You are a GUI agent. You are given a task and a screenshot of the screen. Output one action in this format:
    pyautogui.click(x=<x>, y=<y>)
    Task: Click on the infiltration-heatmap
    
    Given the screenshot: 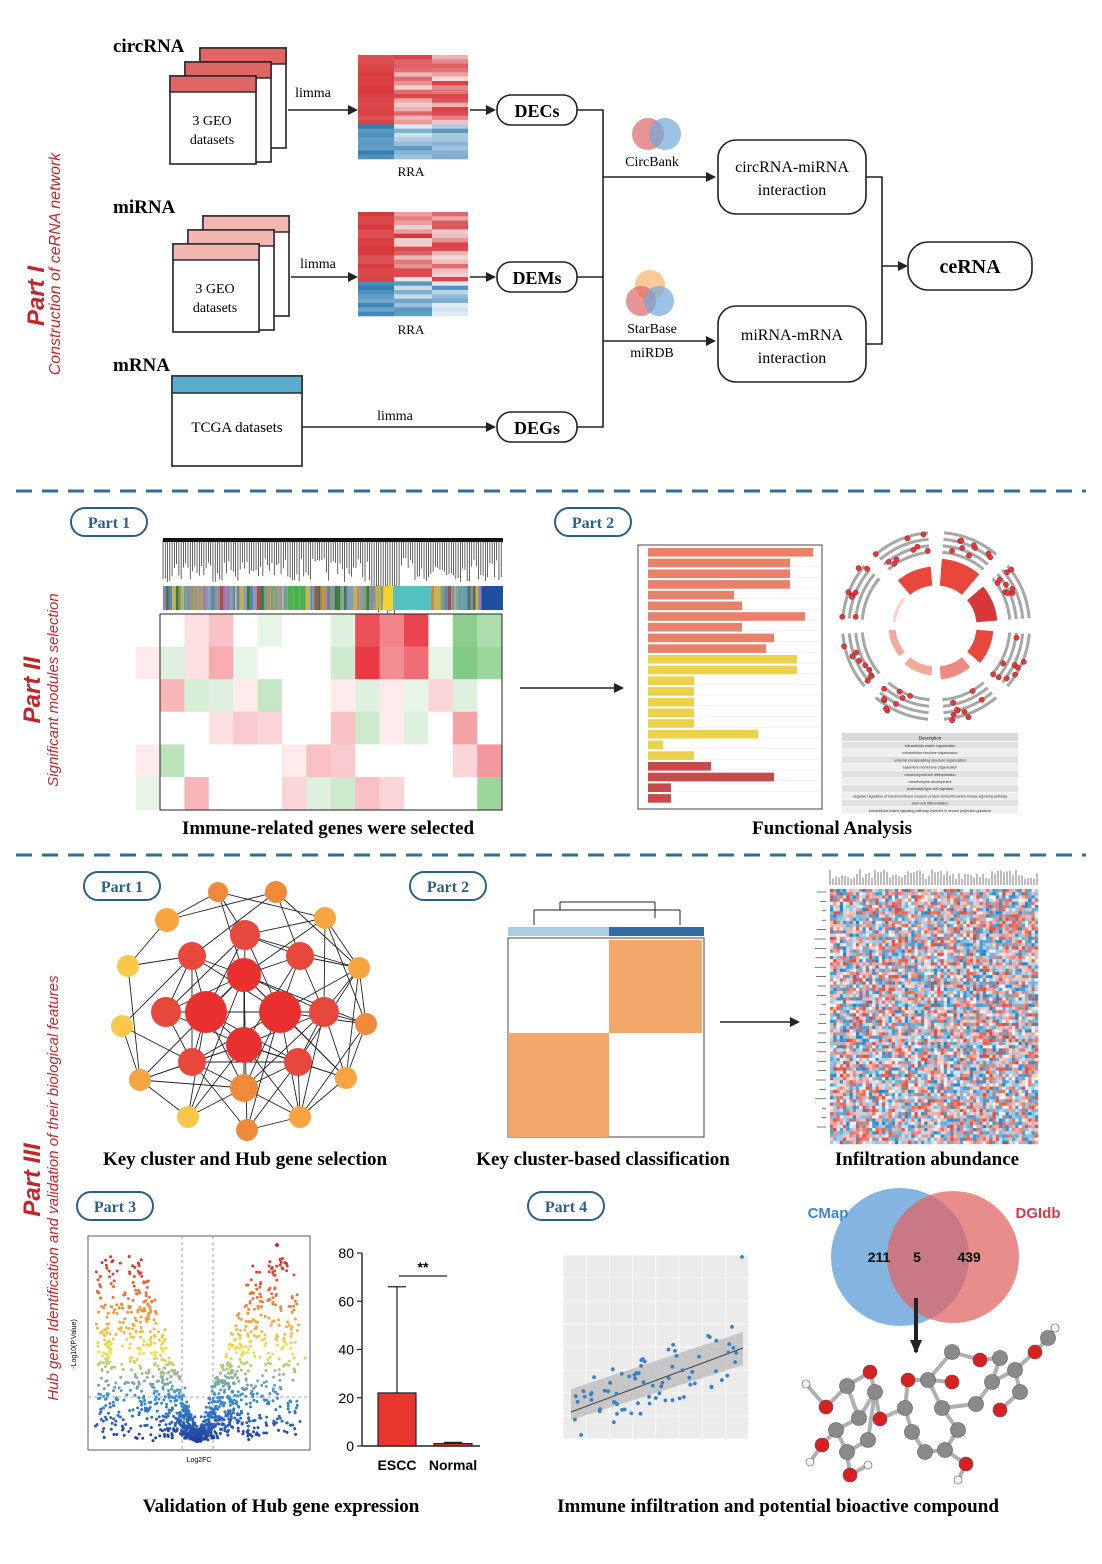 What is the action you would take?
    pyautogui.click(x=926, y=1006)
    